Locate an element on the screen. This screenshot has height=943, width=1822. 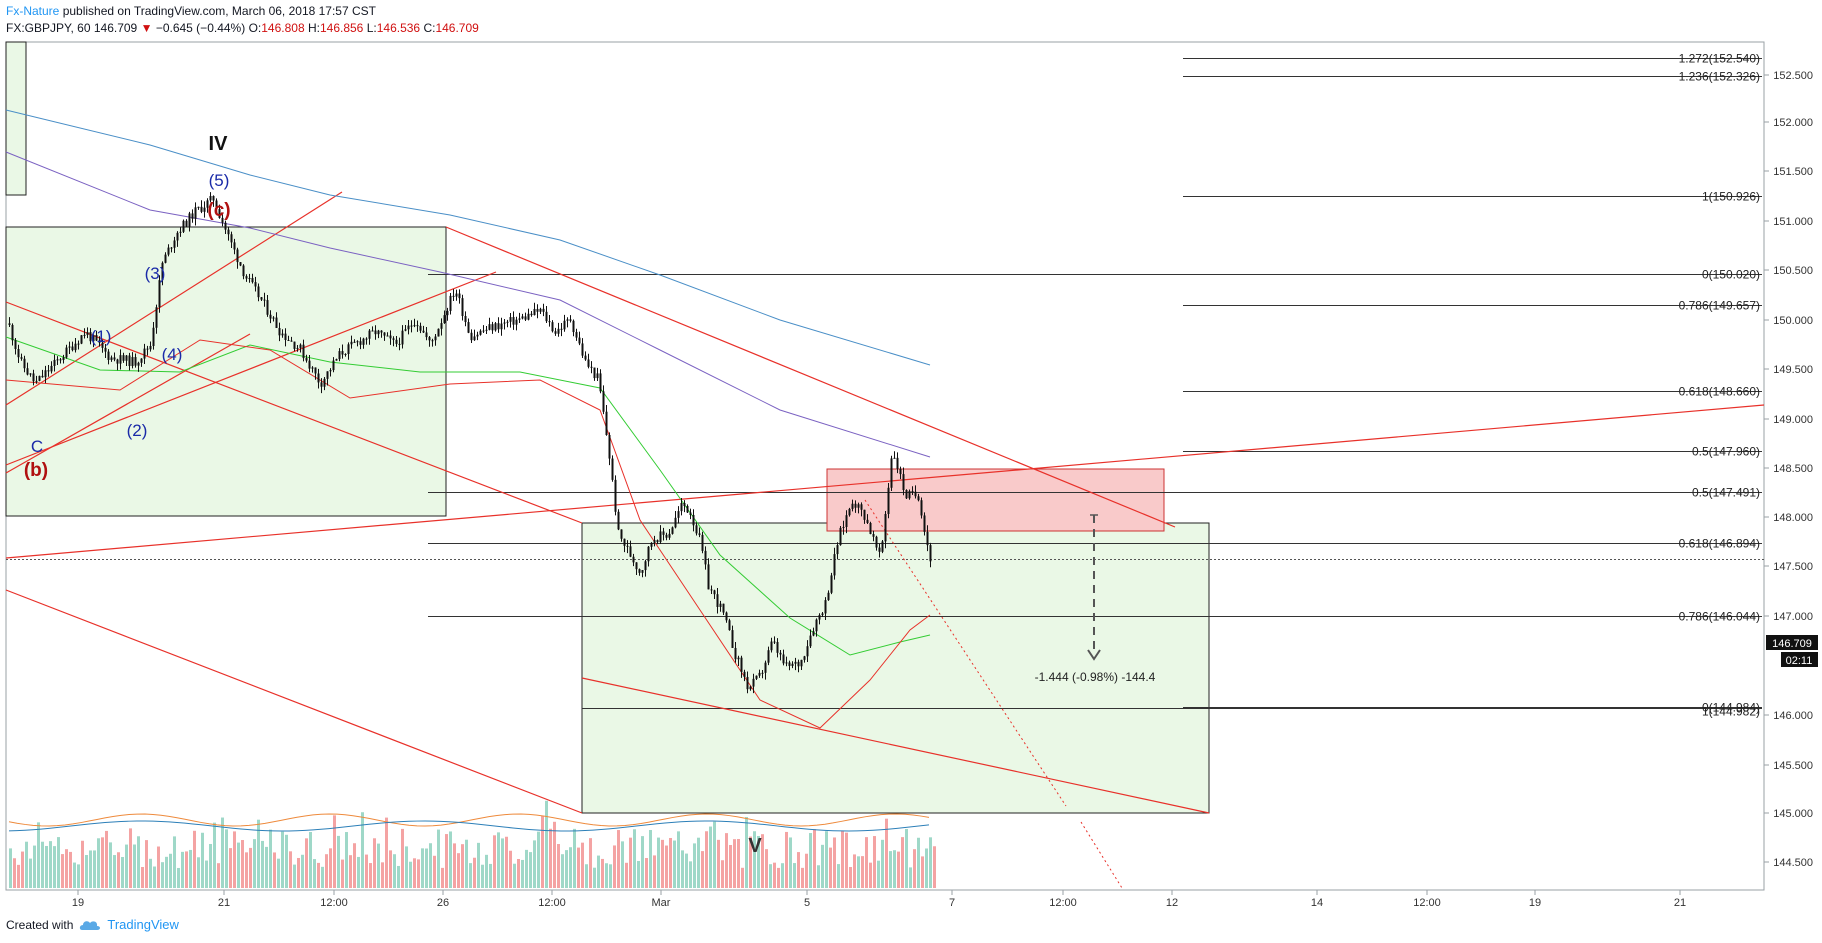
measure-arrow-icon is located at coordinates (1094, 655).